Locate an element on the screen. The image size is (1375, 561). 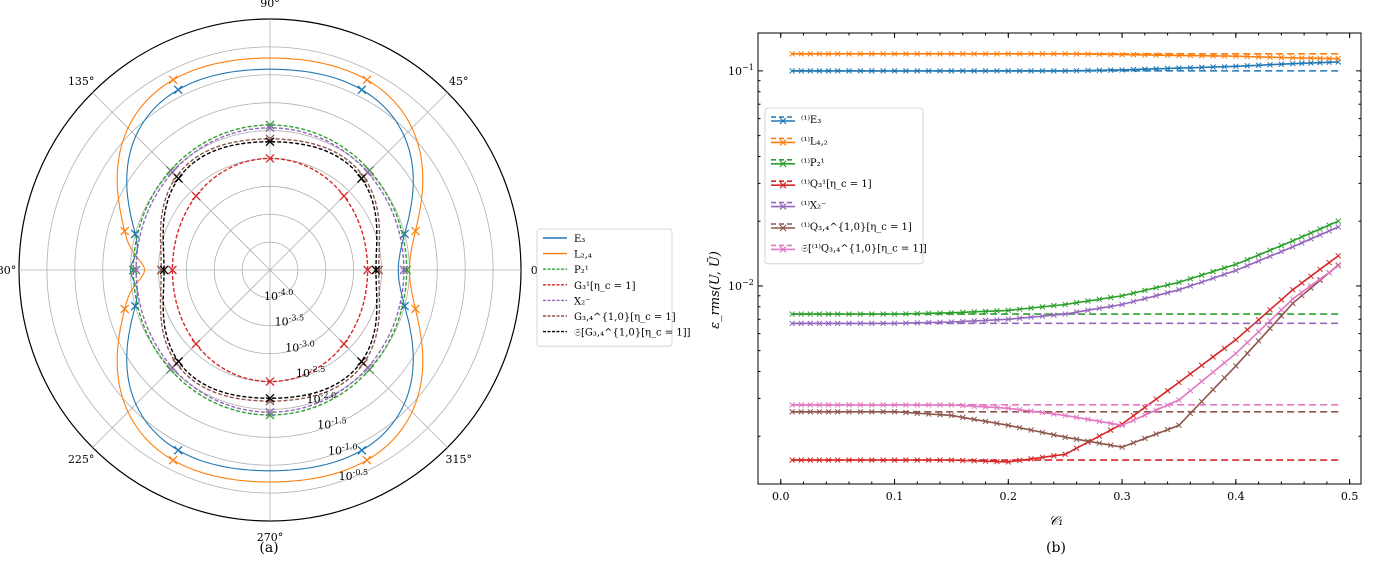
radial-tick-label: 10-1.0 is located at coordinates (342, 449).